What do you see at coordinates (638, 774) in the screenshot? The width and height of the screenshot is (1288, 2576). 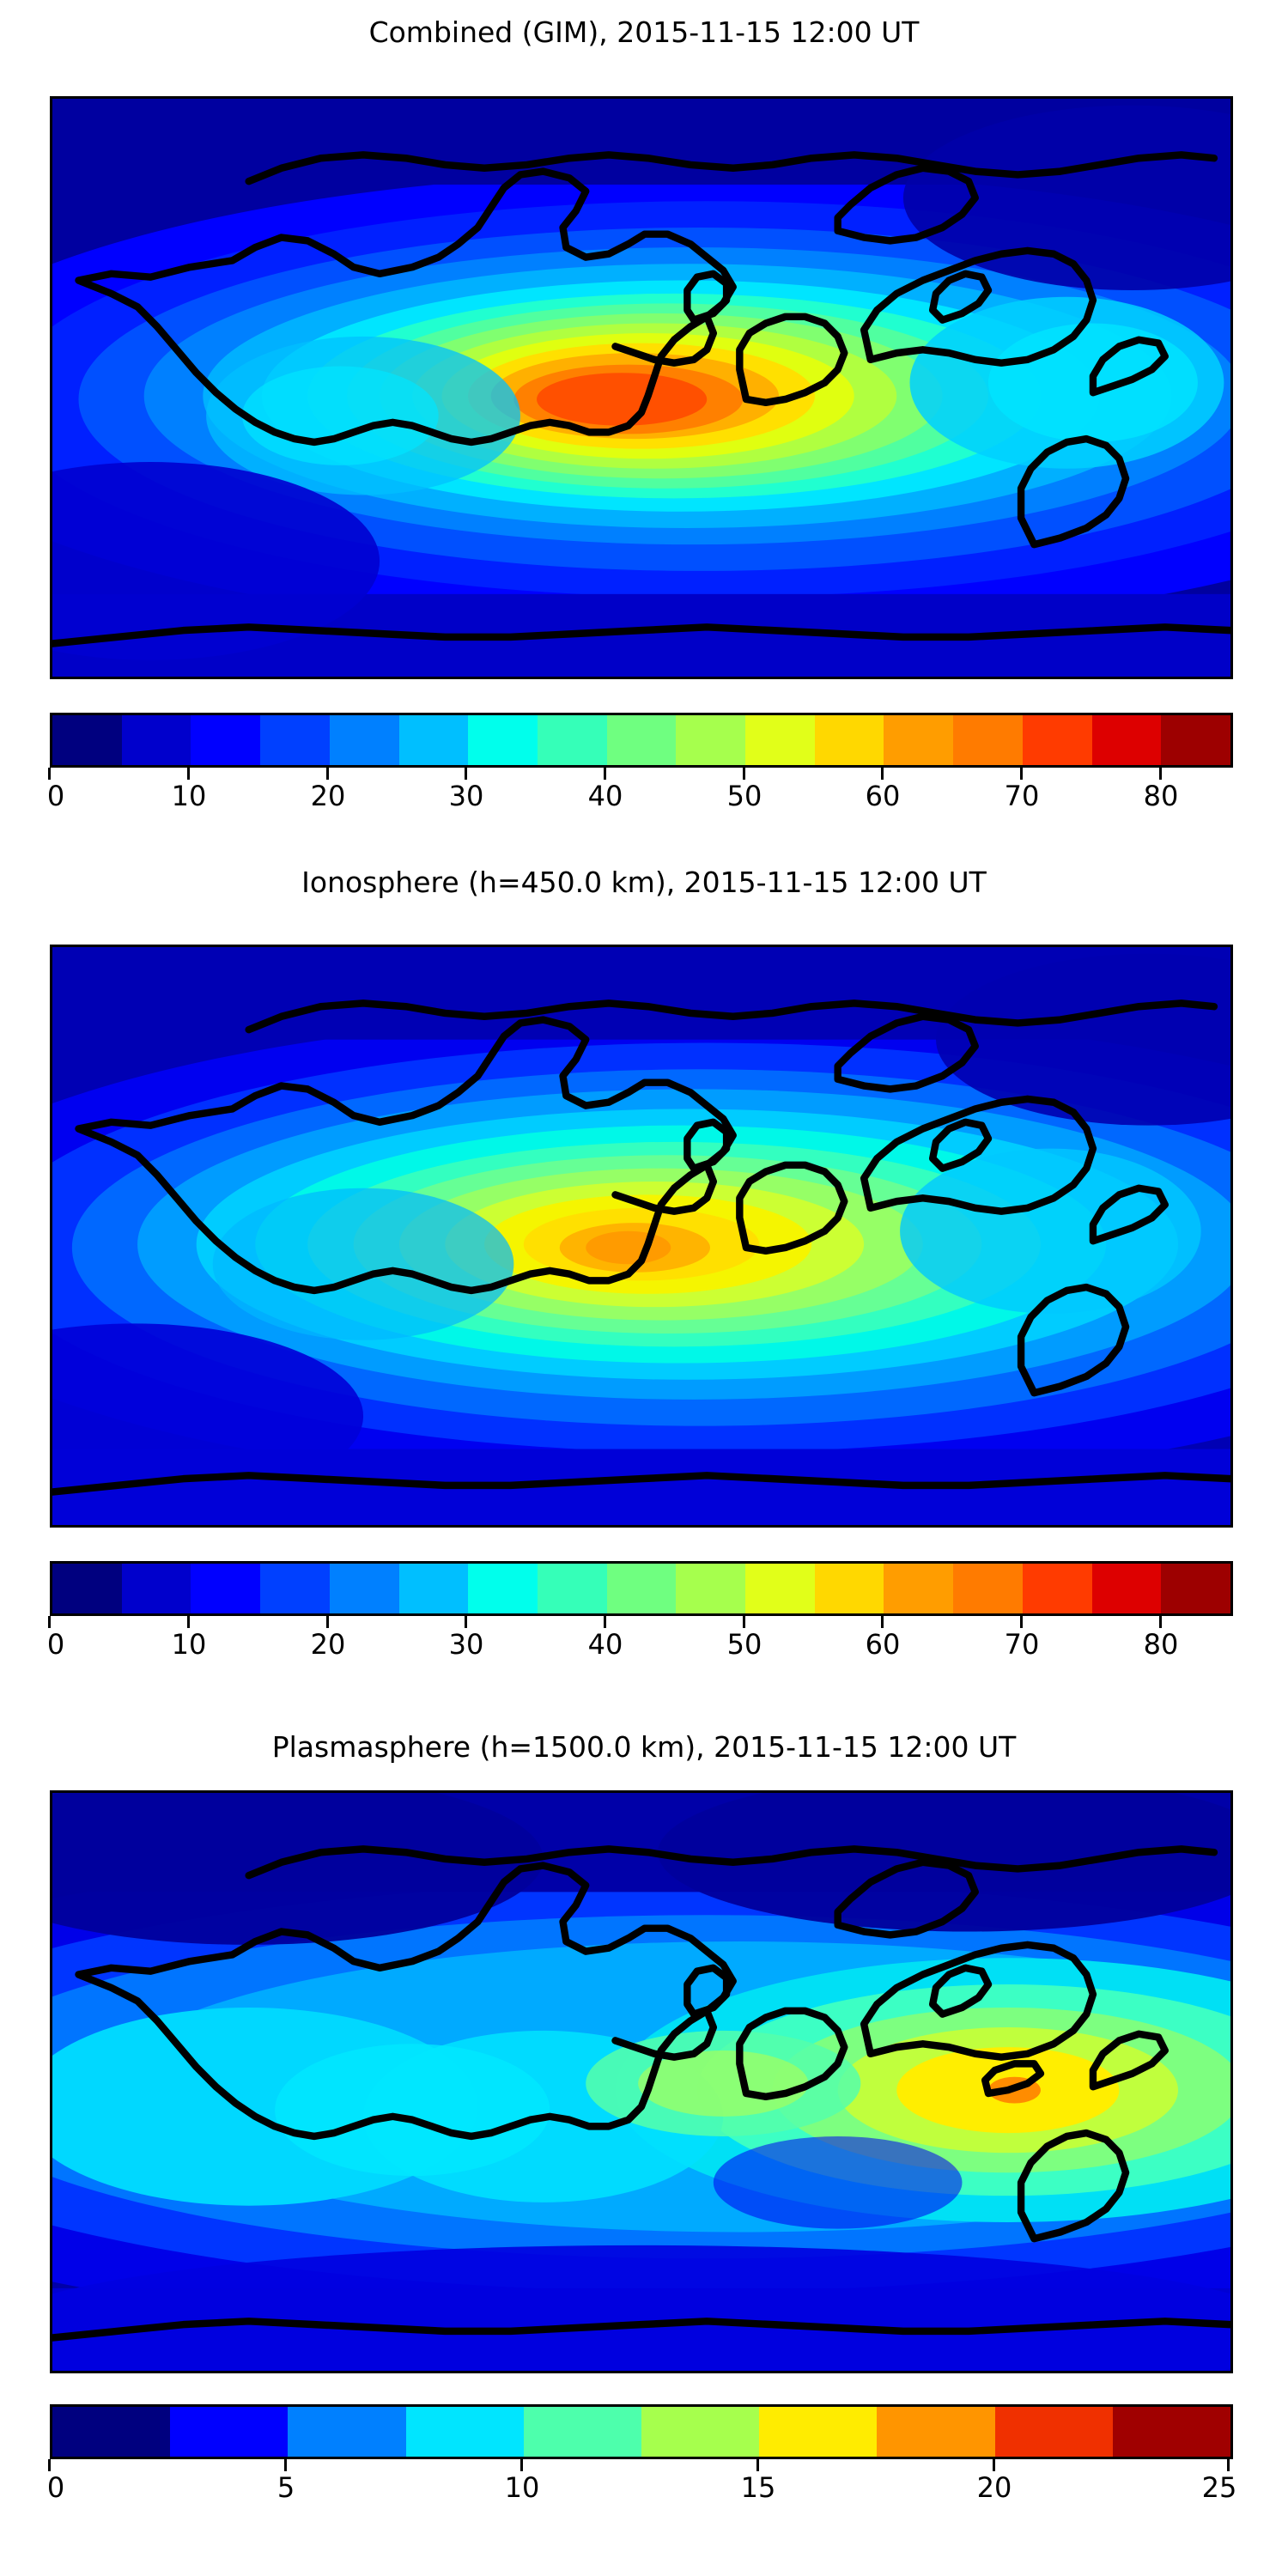 I see `colorbar-combined-axis` at bounding box center [638, 774].